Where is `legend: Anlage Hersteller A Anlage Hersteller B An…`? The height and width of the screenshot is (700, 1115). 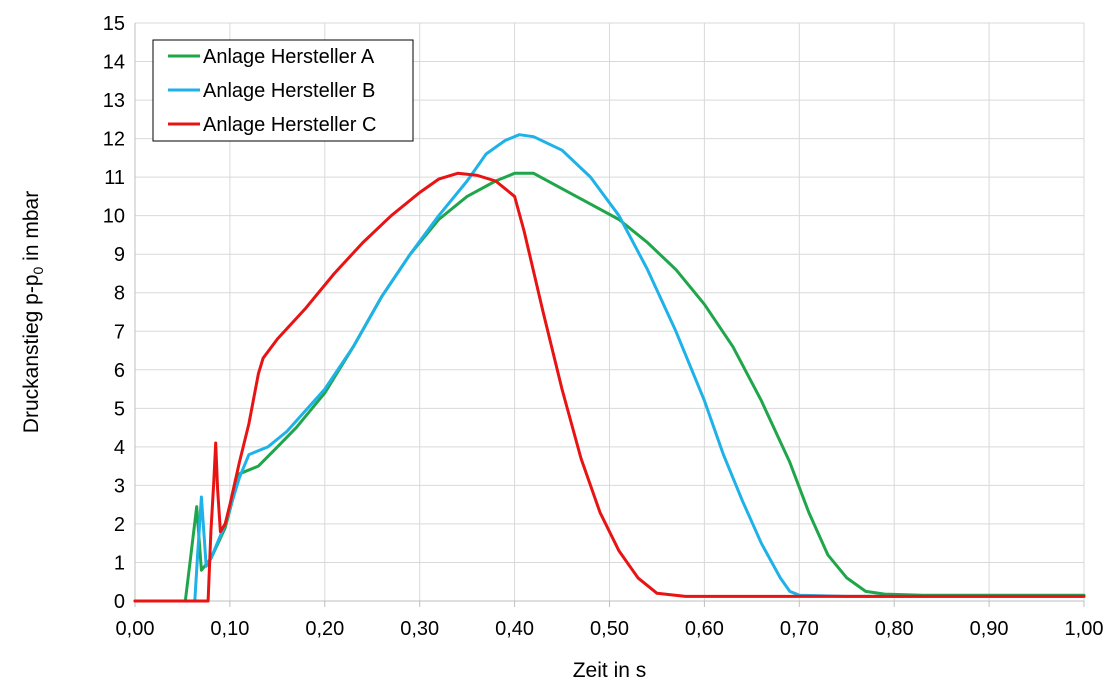 legend: Anlage Hersteller A Anlage Hersteller B An… is located at coordinates (283, 90).